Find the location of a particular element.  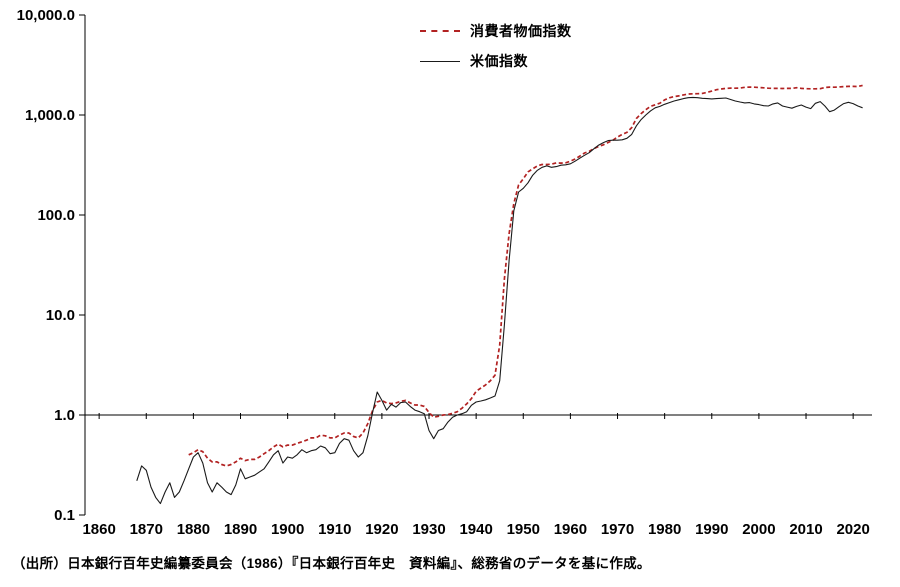

legend-item-cpi: 消費者物価指数 is located at coordinates (496, 31).